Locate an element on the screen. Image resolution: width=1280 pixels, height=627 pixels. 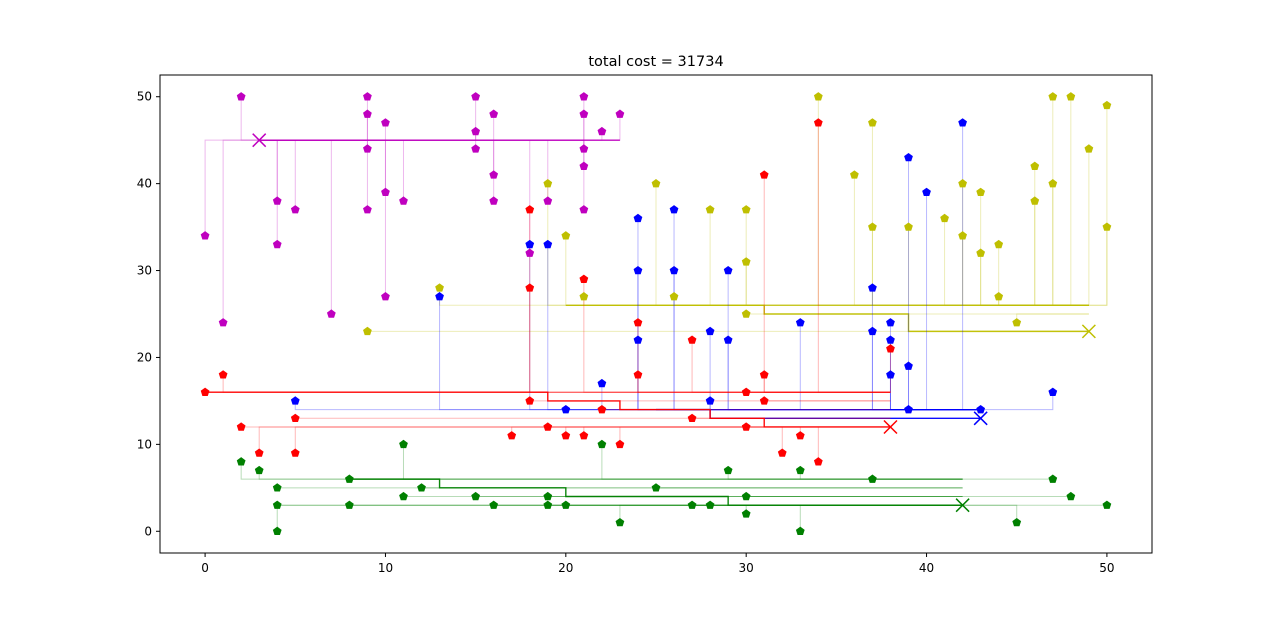
y-tick-label: 10 is located at coordinates (144, 444).